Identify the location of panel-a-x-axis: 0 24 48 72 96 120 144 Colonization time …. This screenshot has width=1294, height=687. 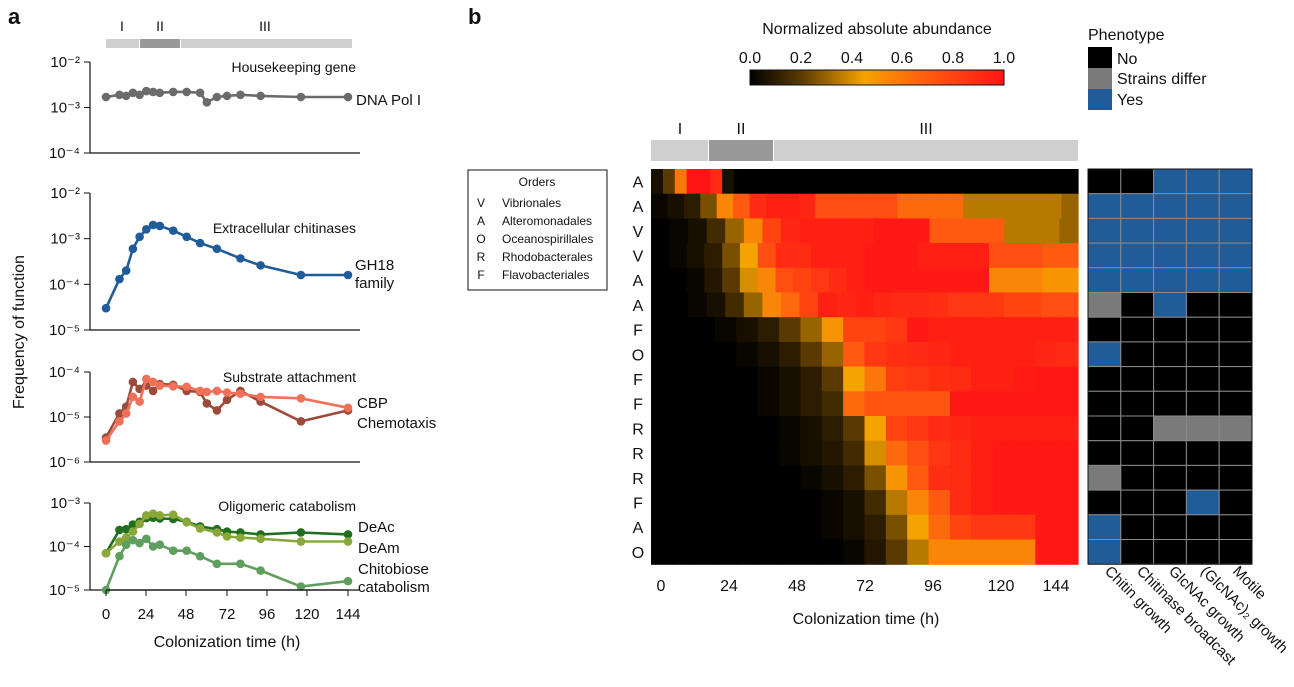
(231, 620).